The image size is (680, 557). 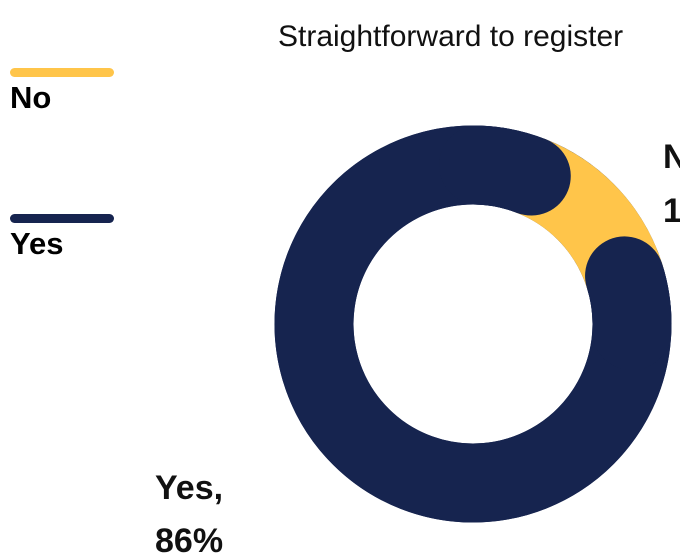 I want to click on slice-yes-top-cap, so click(x=505, y=170).